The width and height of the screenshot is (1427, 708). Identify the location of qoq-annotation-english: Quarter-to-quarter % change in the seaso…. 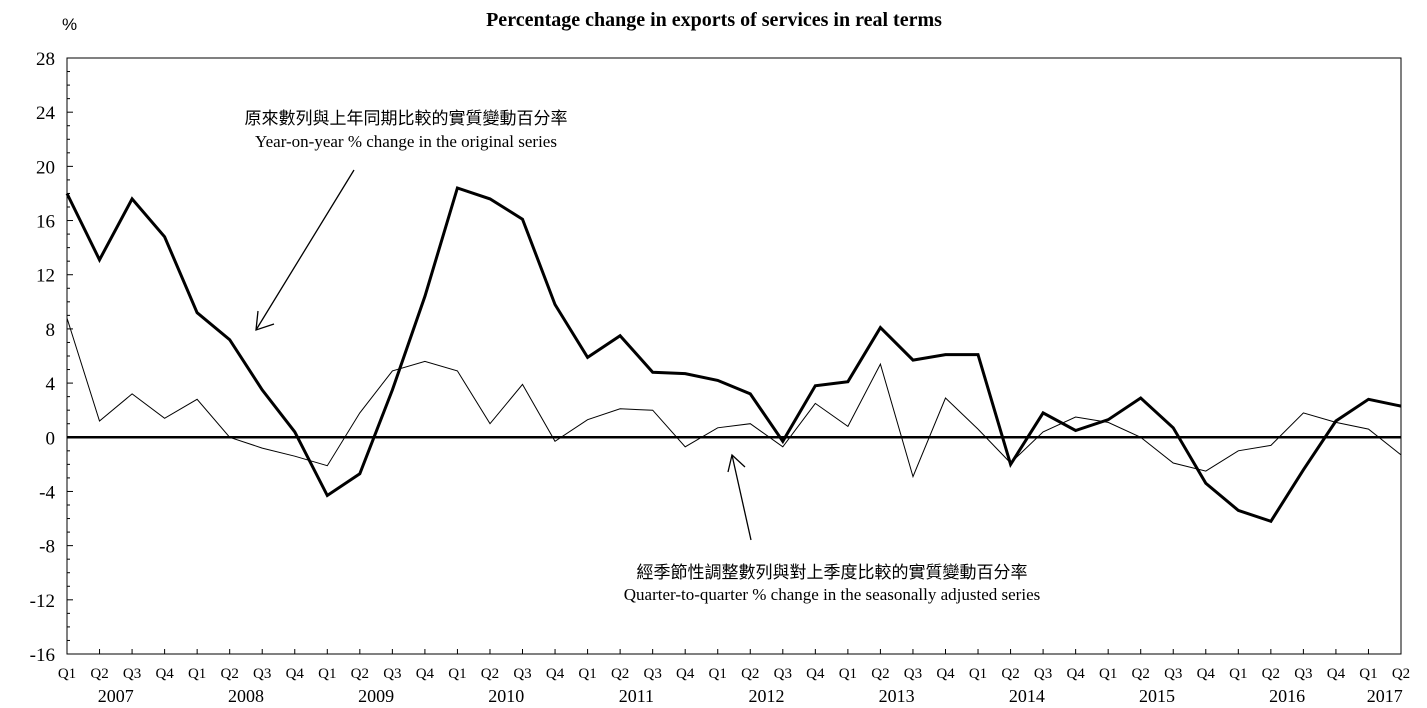
(832, 594).